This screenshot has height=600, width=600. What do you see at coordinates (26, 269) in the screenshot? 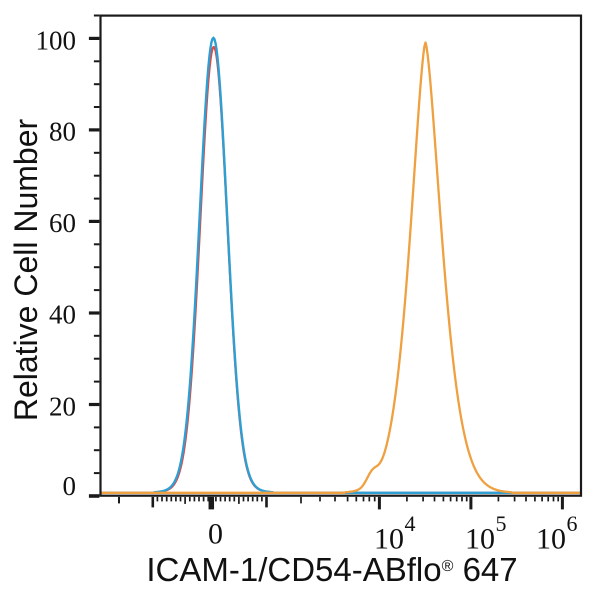
I see `svg-text: Relative Cell Number` at bounding box center [26, 269].